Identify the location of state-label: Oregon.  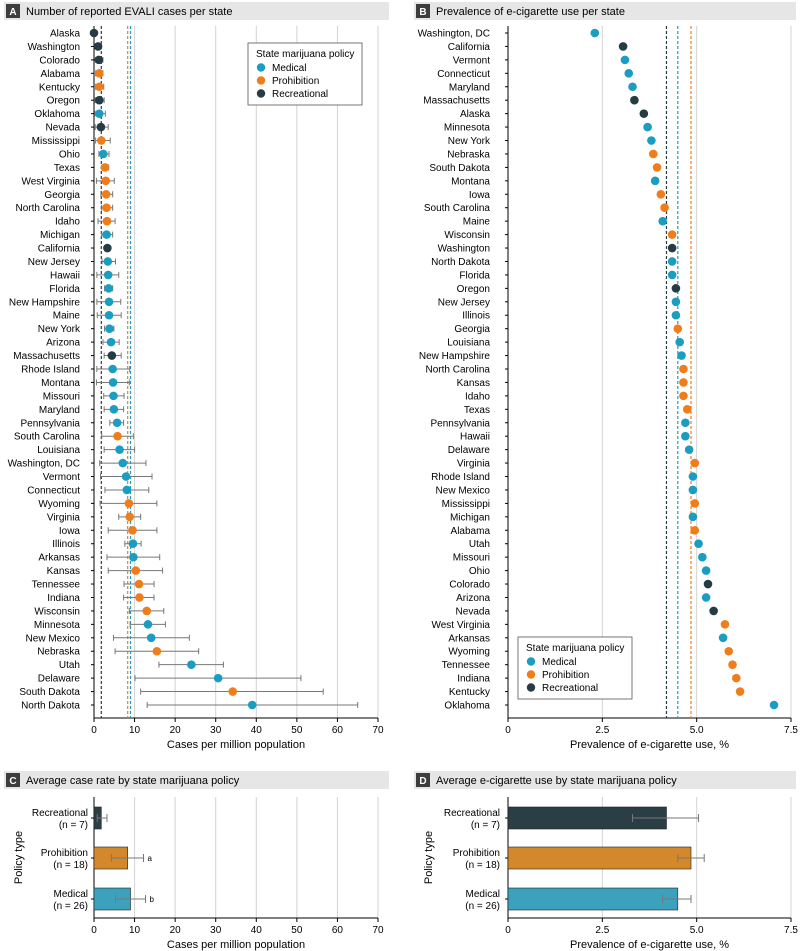
(473, 289).